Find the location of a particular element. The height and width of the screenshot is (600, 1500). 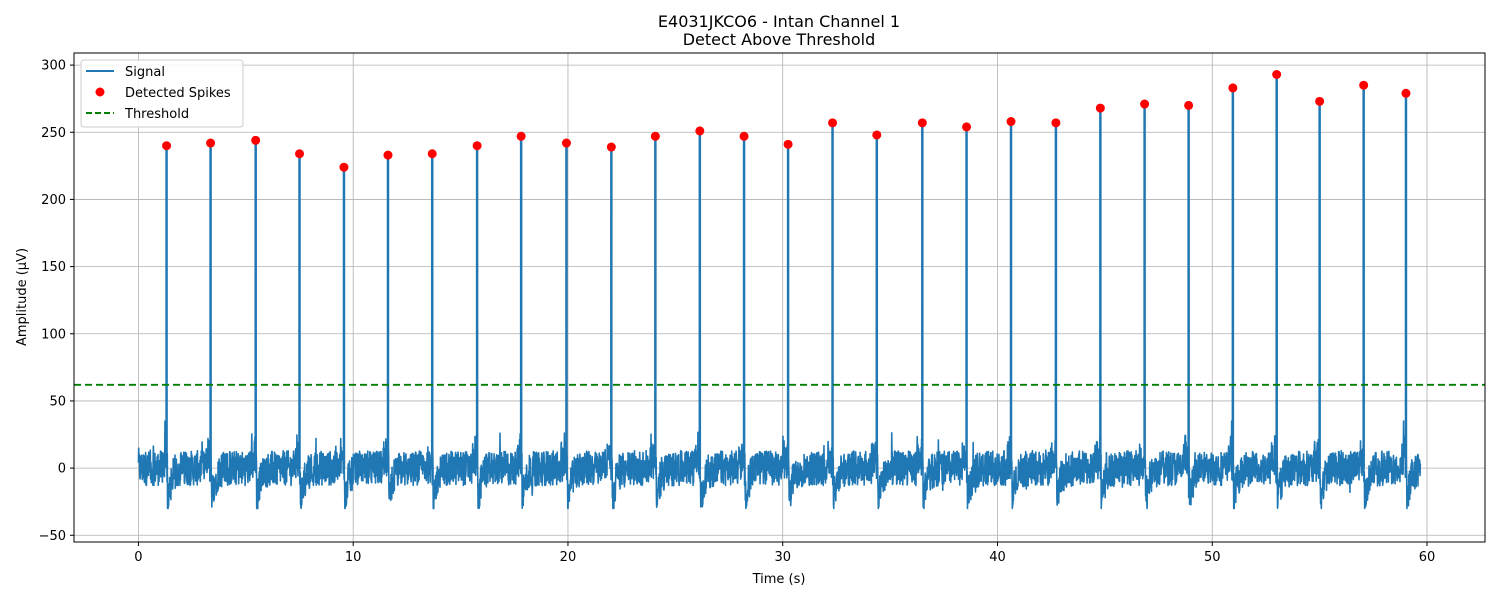

y-tick-label: 0 is located at coordinates (62, 469).